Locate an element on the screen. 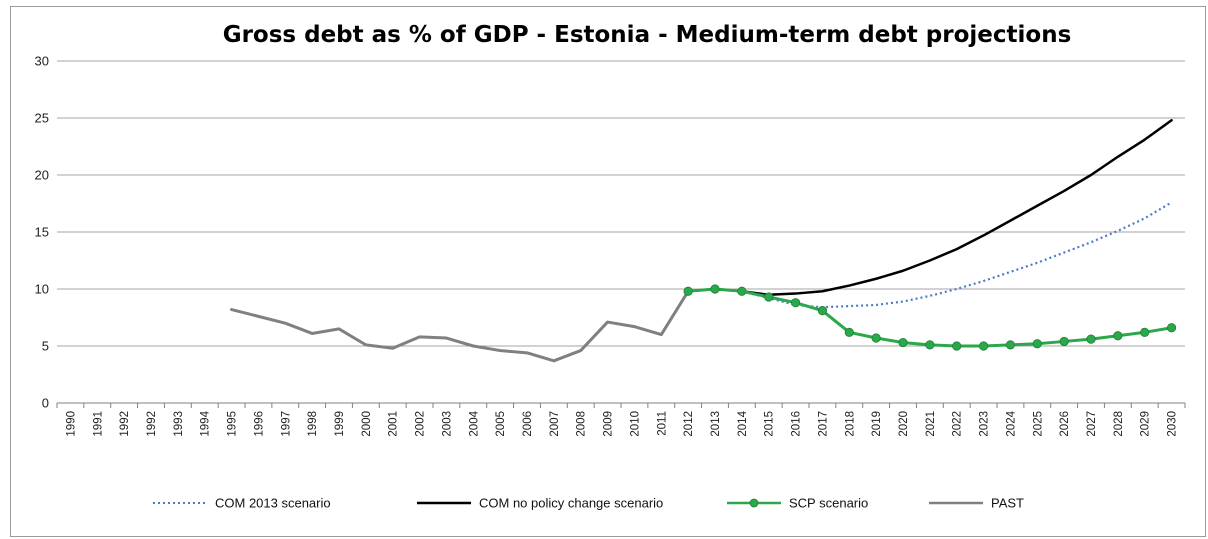 The height and width of the screenshot is (539, 1208). x-tick-label: 2004 is located at coordinates (474, 423).